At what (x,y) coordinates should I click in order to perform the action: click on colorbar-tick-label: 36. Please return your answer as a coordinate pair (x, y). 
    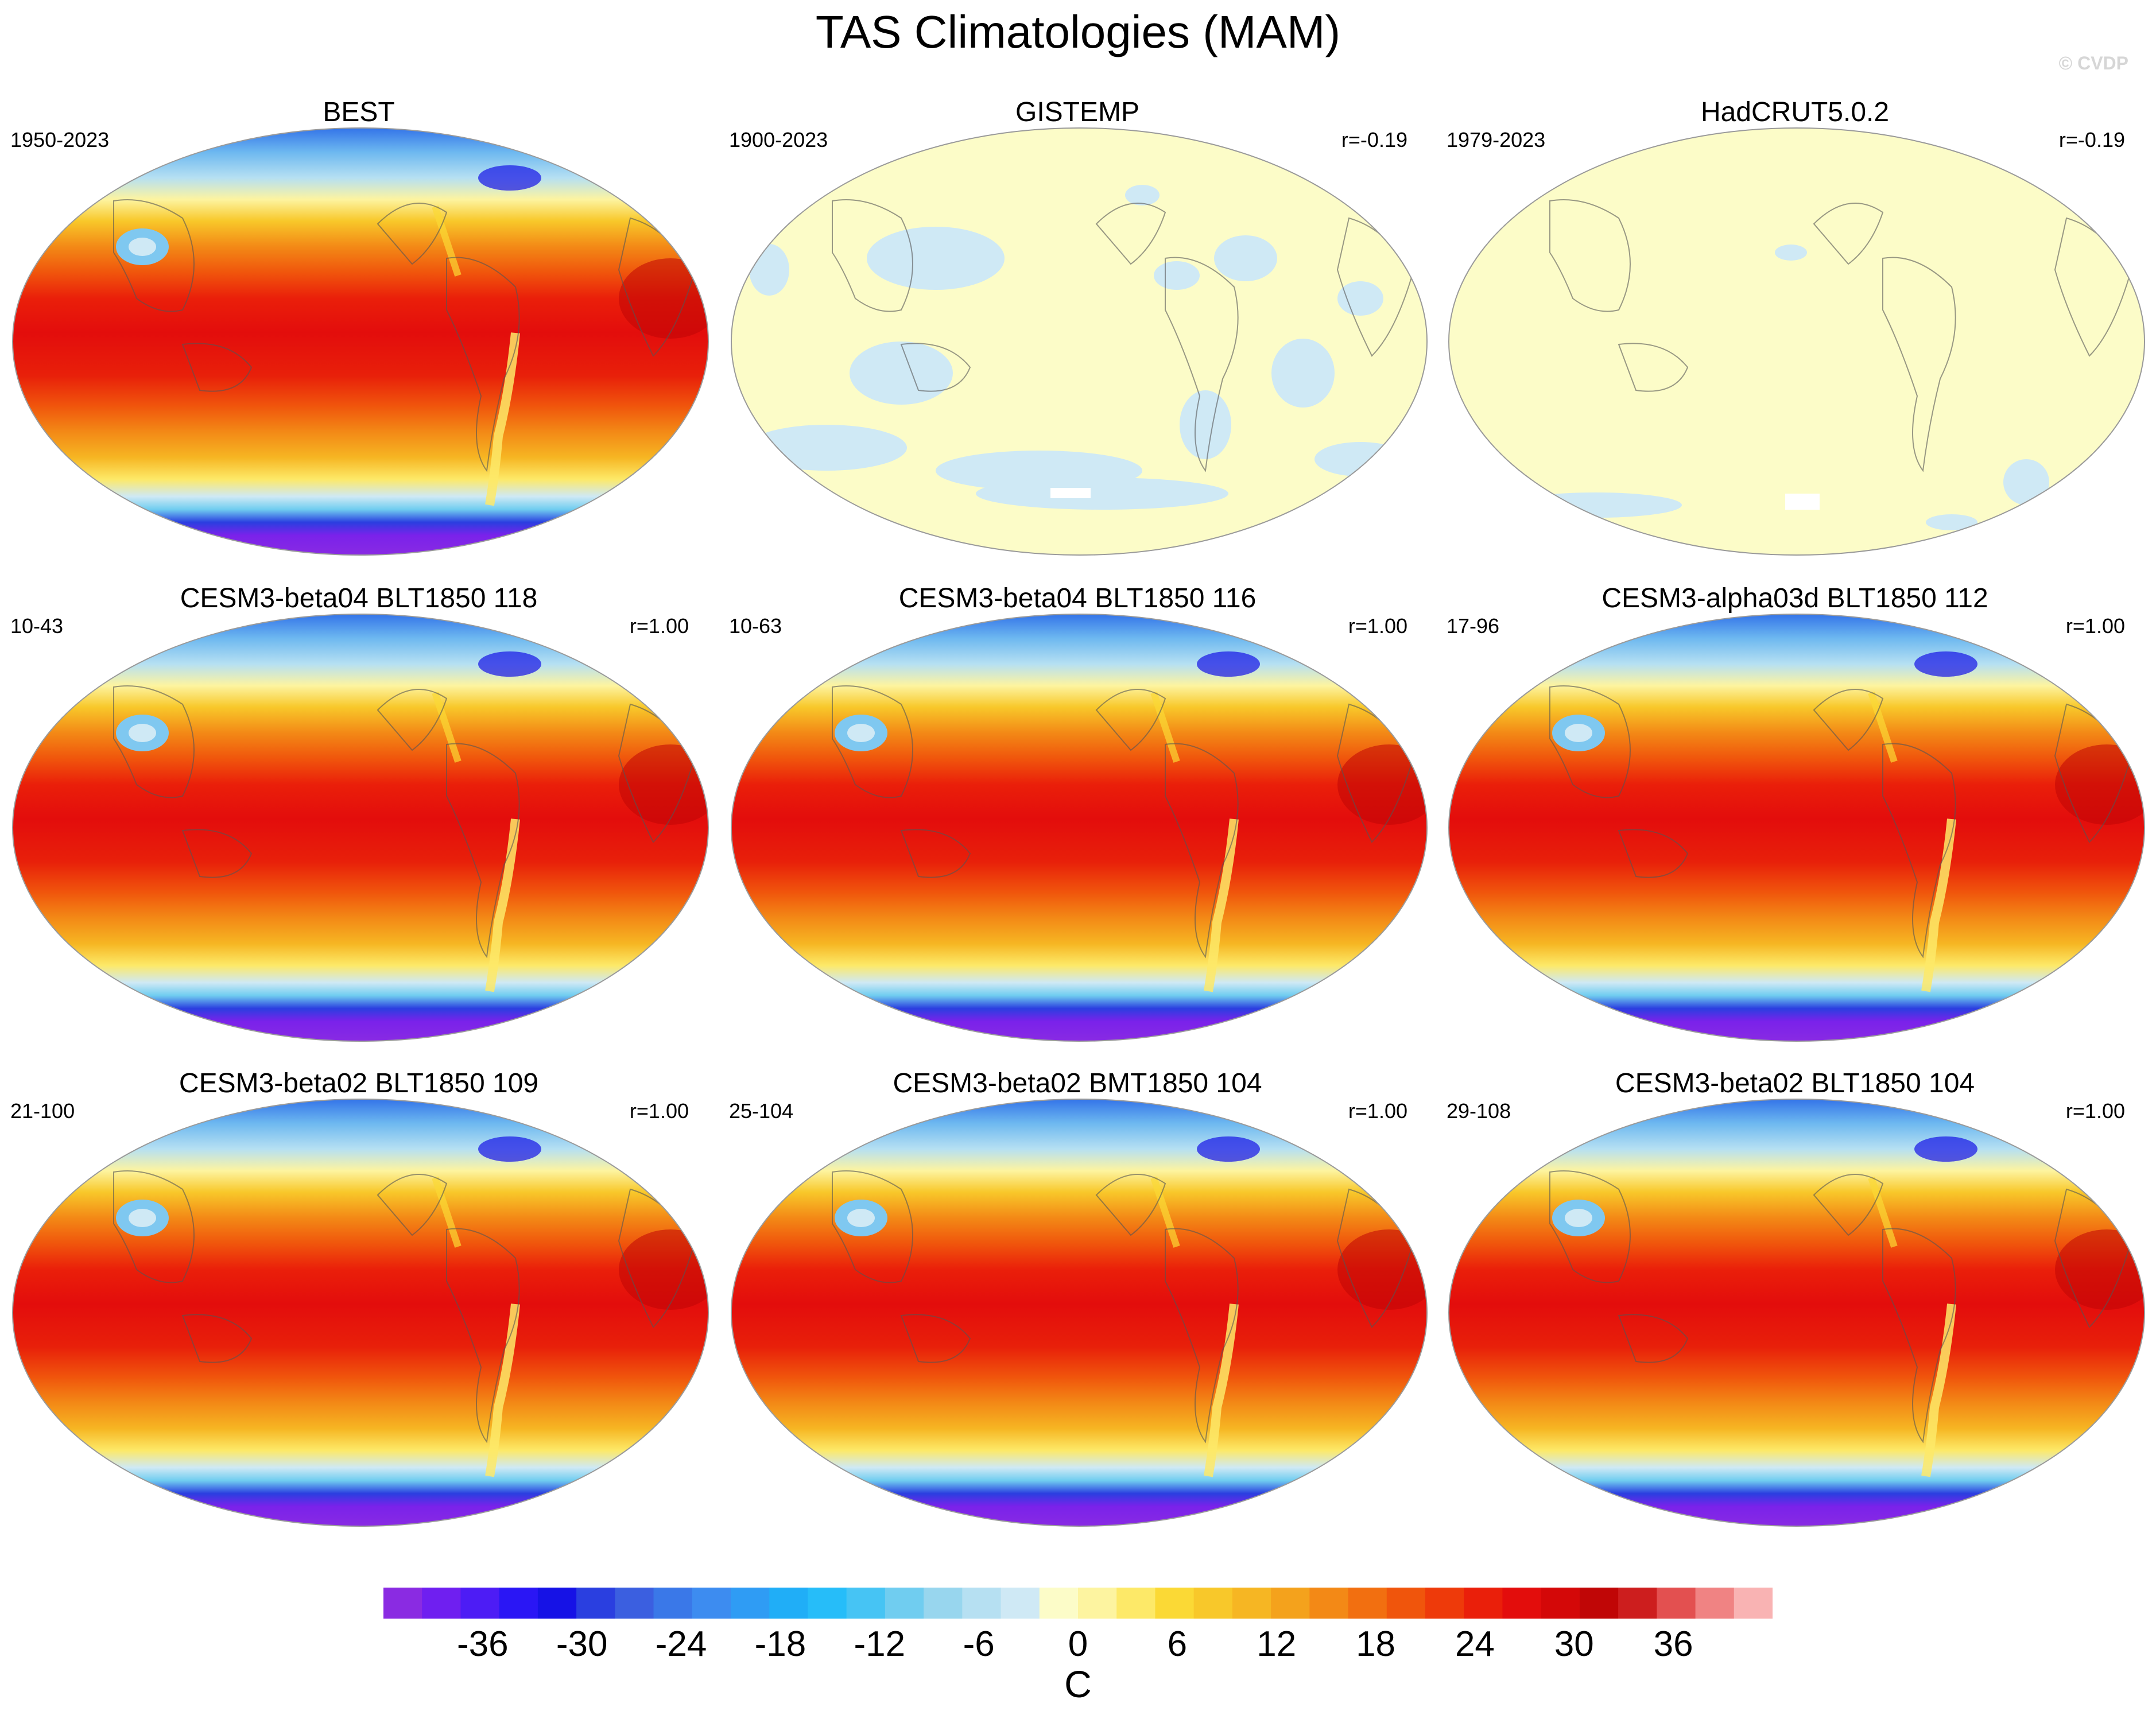
    Looking at the image, I should click on (1673, 1644).